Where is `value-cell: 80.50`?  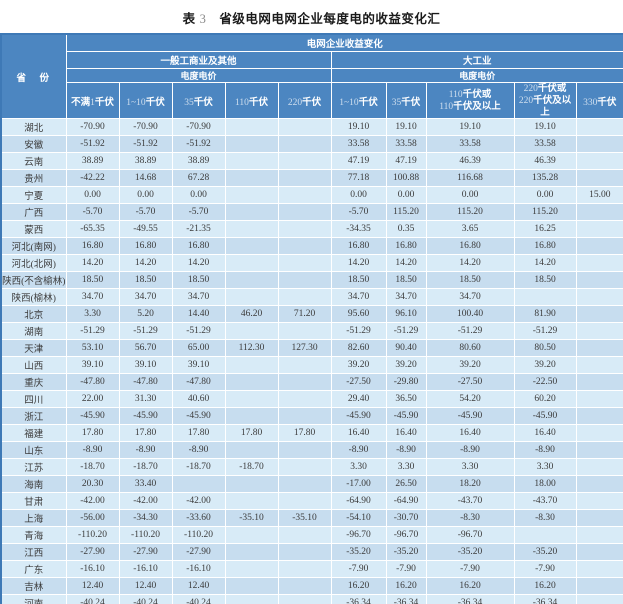
value-cell: 80.50 is located at coordinates (545, 348).